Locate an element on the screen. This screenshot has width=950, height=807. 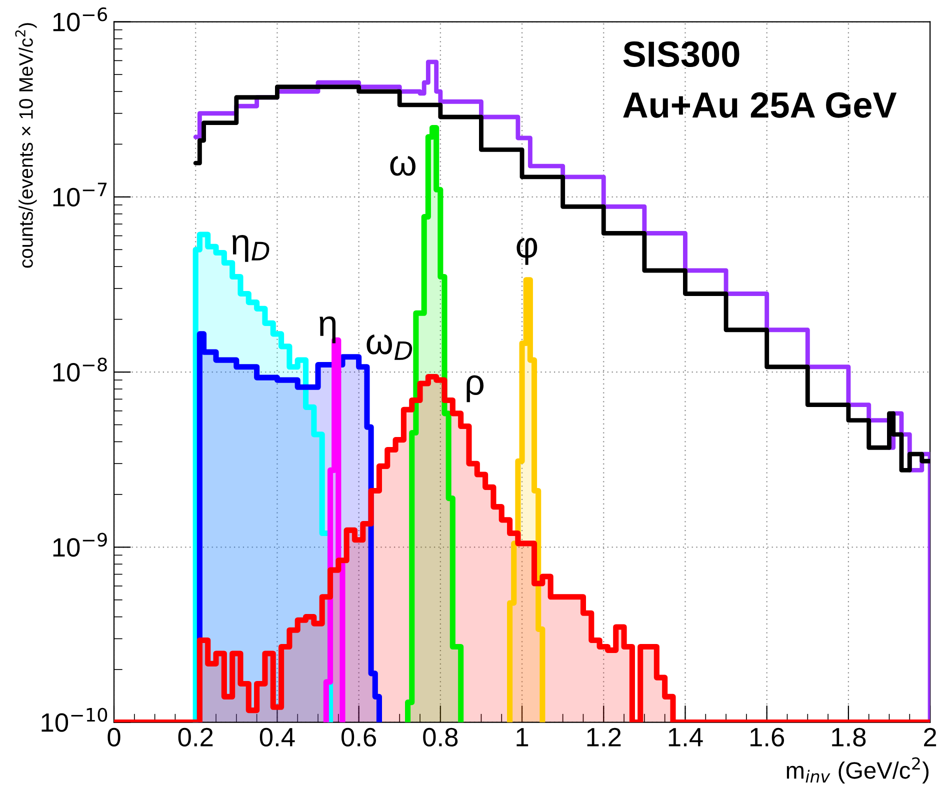
x-tick-label: 0.2 is located at coordinates (195, 737).